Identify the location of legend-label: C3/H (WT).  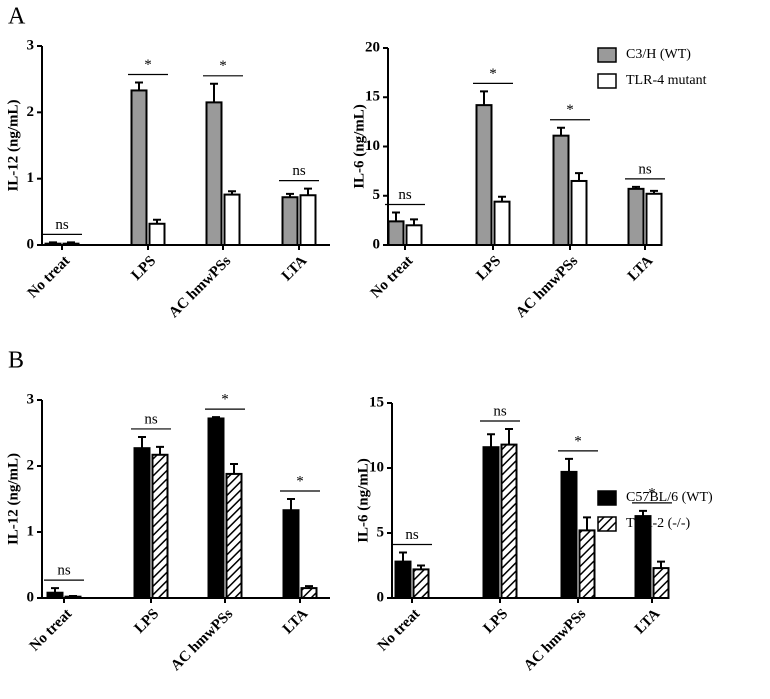
(658, 54).